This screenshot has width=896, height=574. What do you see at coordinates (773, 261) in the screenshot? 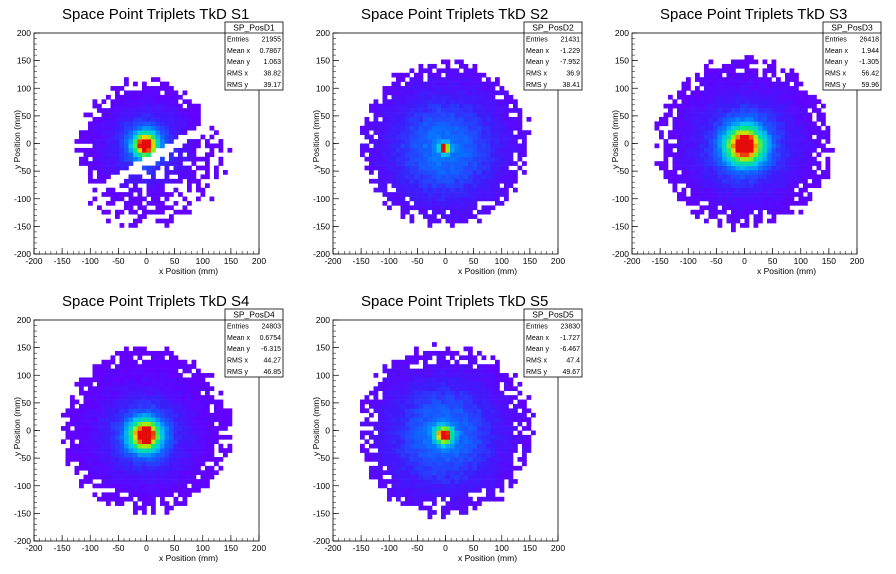
I see `x-tick-label: 50` at bounding box center [773, 261].